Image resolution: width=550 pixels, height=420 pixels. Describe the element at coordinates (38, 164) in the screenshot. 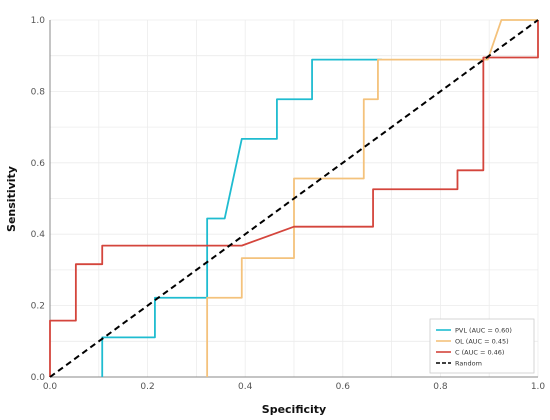

I see `y-tick-label: 0.6` at that location.